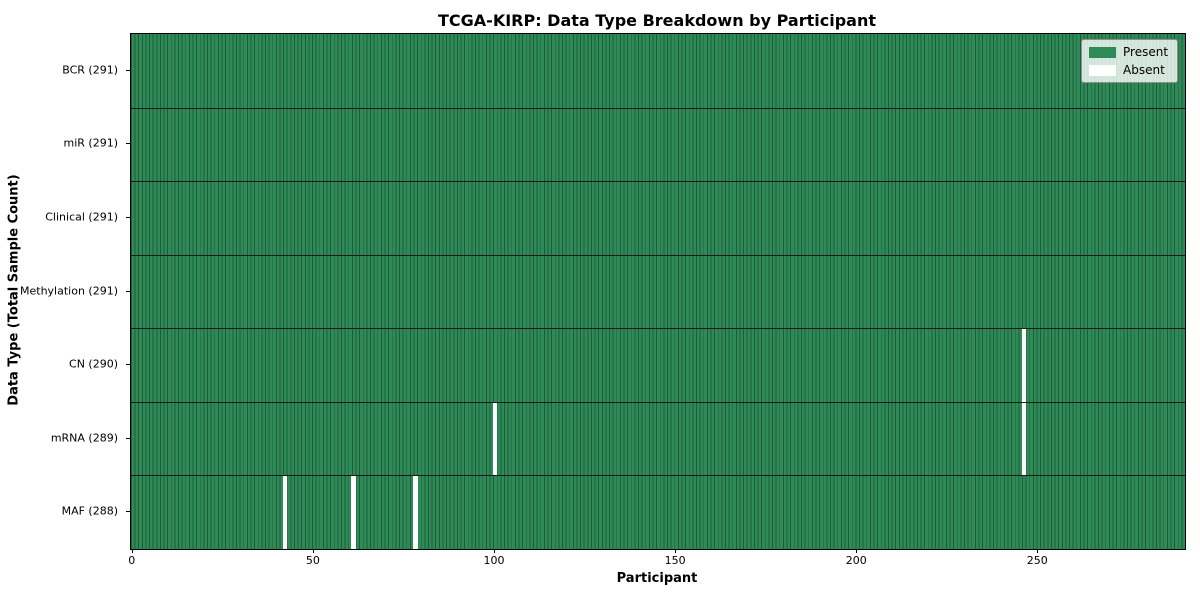 The height and width of the screenshot is (600, 1200). What do you see at coordinates (1037, 560) in the screenshot?
I see `x-tick-label-250: 250` at bounding box center [1037, 560].